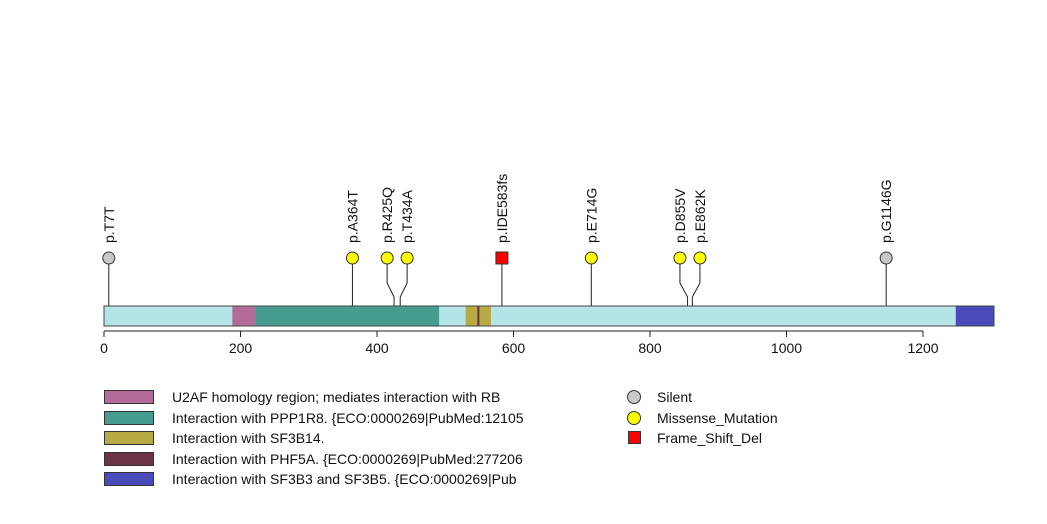 The width and height of the screenshot is (1047, 524). What do you see at coordinates (241, 348) in the screenshot?
I see `axis-tick-label: 200` at bounding box center [241, 348].